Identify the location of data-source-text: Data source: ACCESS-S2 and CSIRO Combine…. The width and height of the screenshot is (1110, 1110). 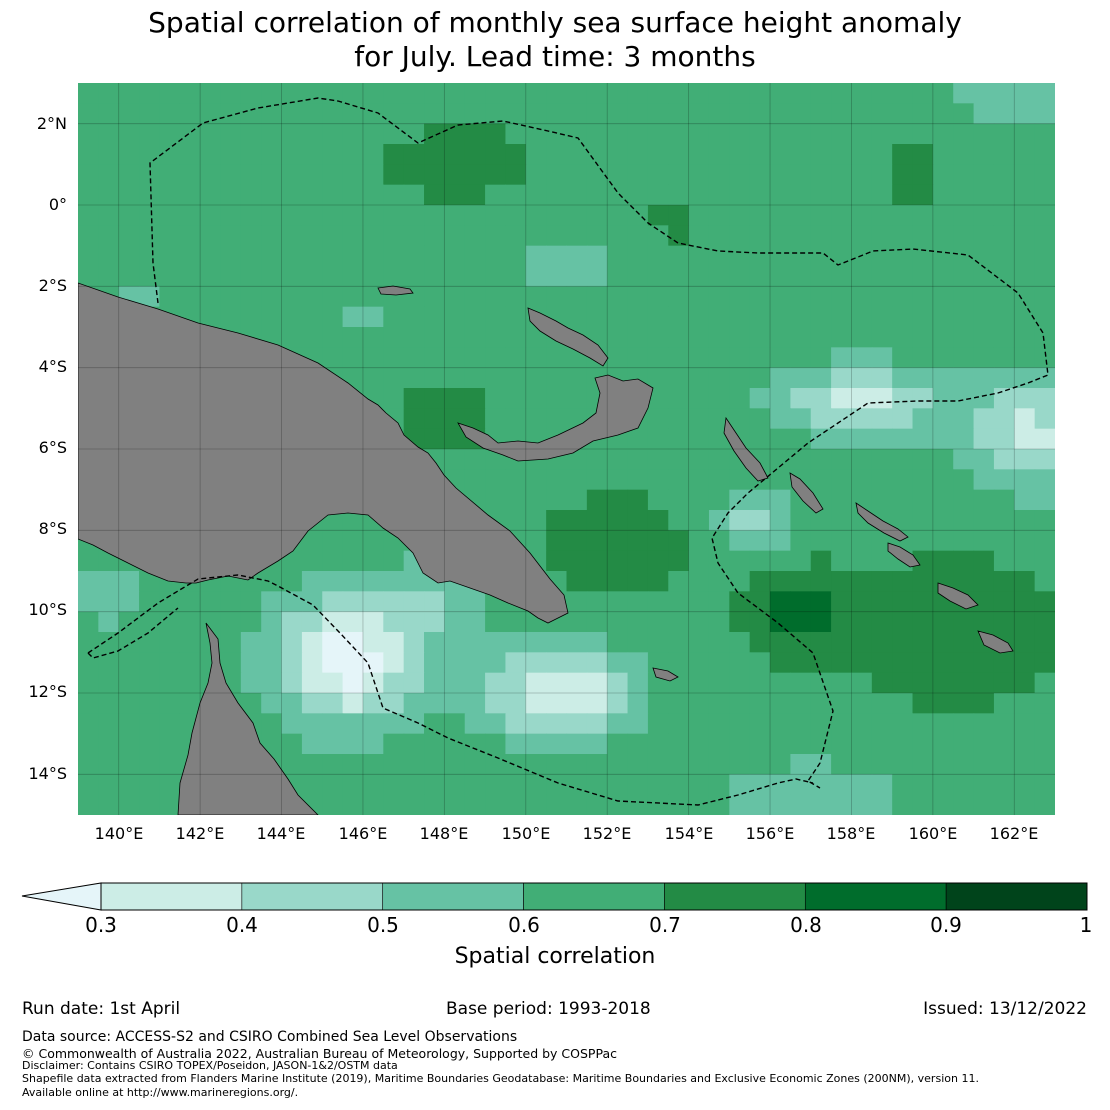
(270, 1037).